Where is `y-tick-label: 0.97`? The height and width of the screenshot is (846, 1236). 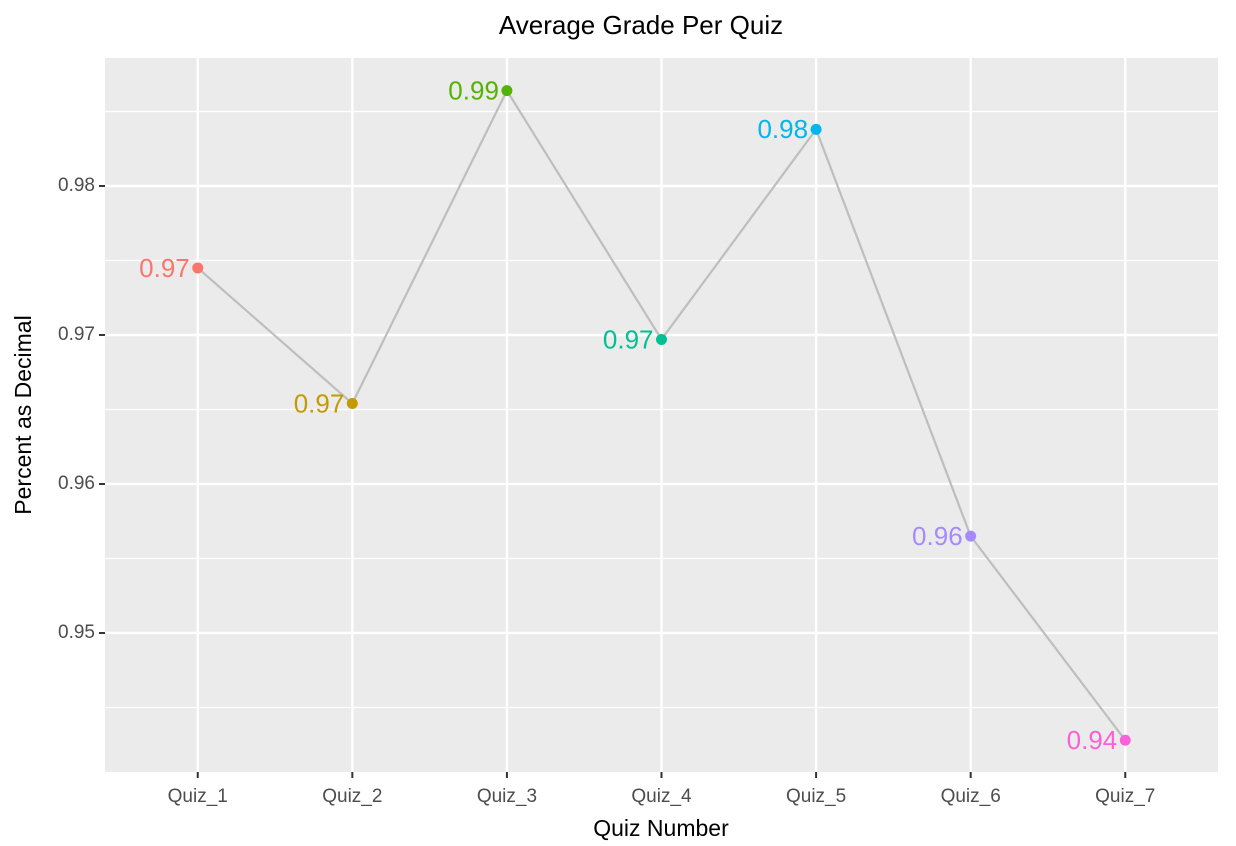 y-tick-label: 0.97 is located at coordinates (76, 334).